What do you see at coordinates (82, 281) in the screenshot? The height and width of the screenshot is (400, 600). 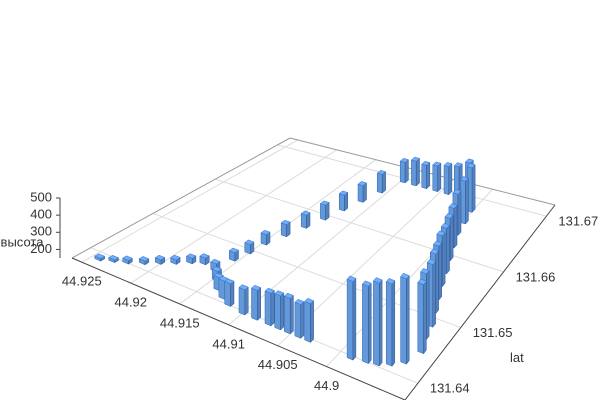 I see `x-tick-label: 44.925` at bounding box center [82, 281].